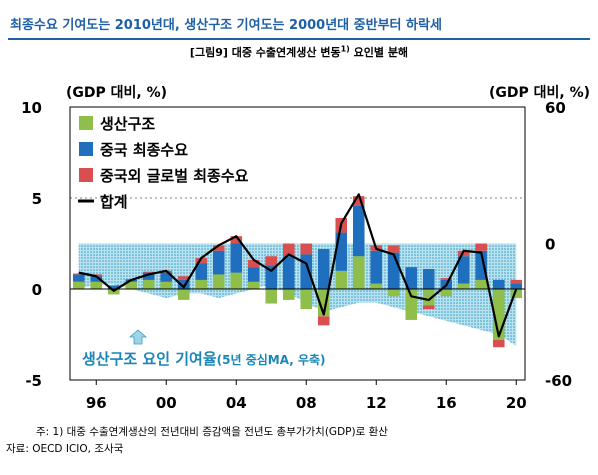 This screenshot has height=475, width=598. What do you see at coordinates (558, 381) in the screenshot?
I see `right-axis-tick-label: -60` at bounding box center [558, 381].